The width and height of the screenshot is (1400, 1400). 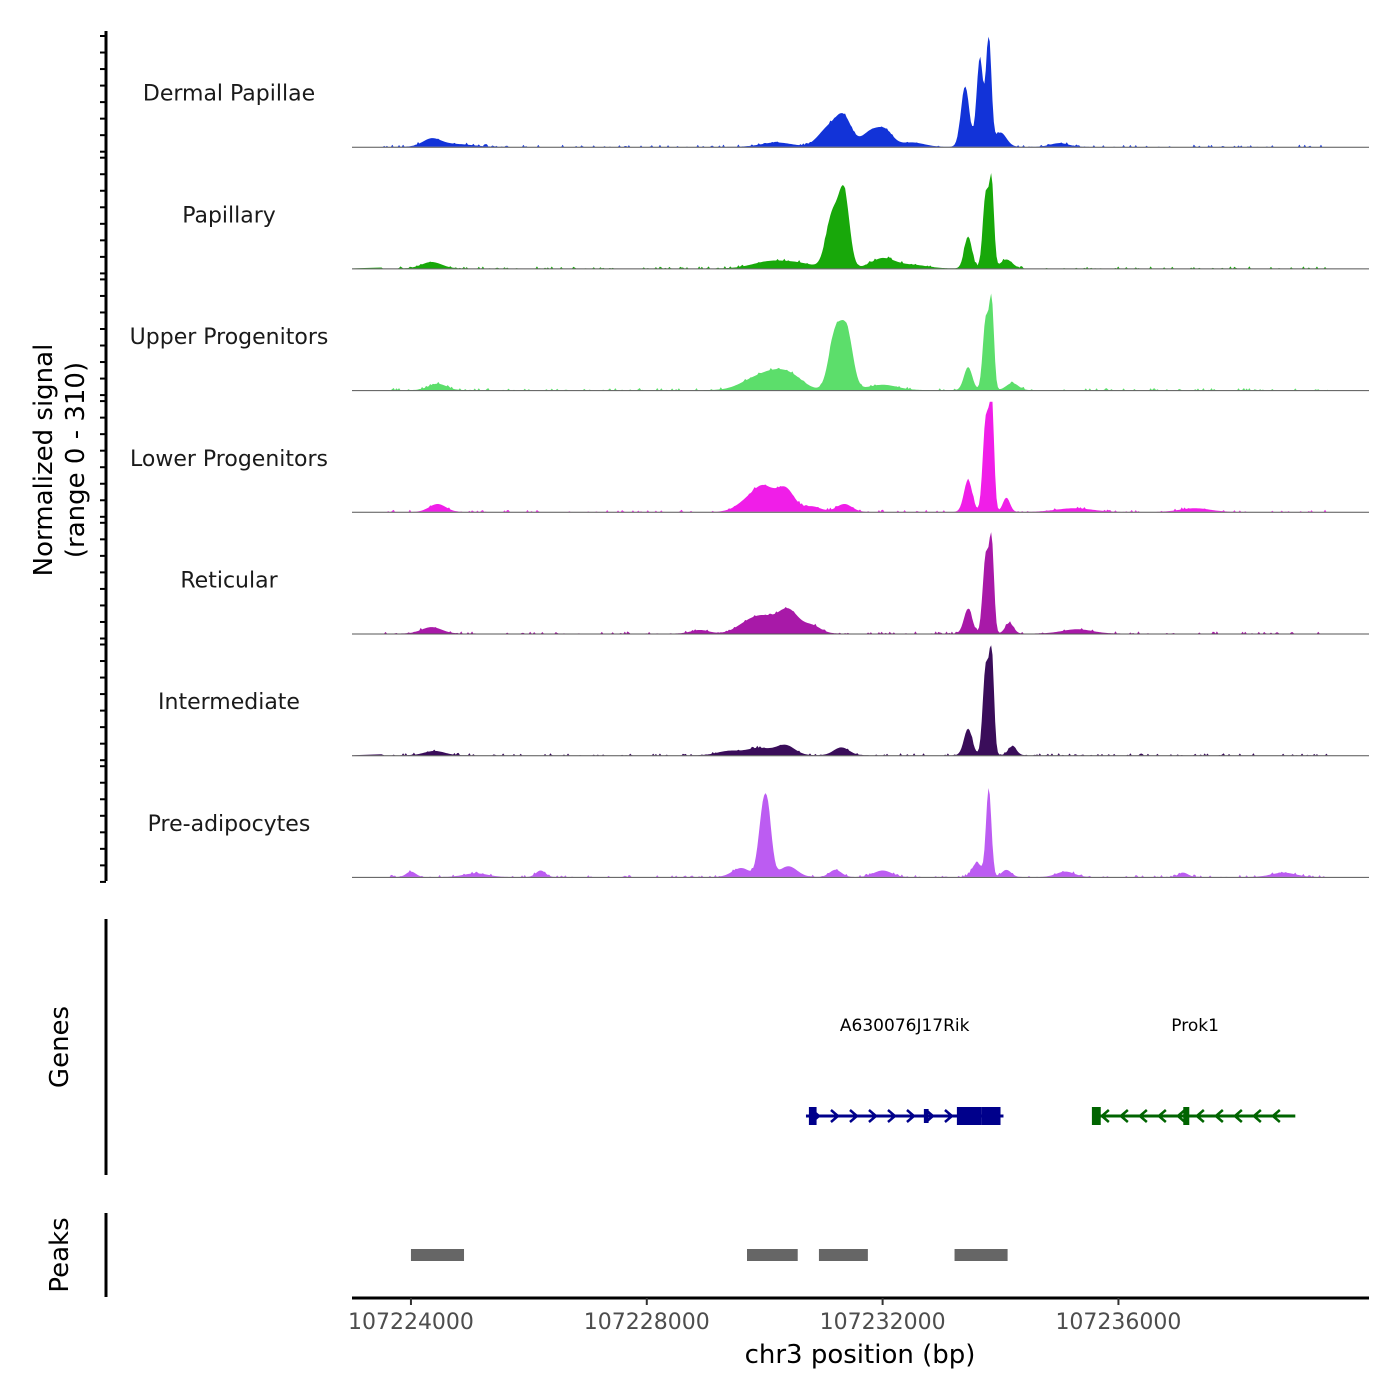 What do you see at coordinates (926, 1116) in the screenshot?
I see `gene-utr` at bounding box center [926, 1116].